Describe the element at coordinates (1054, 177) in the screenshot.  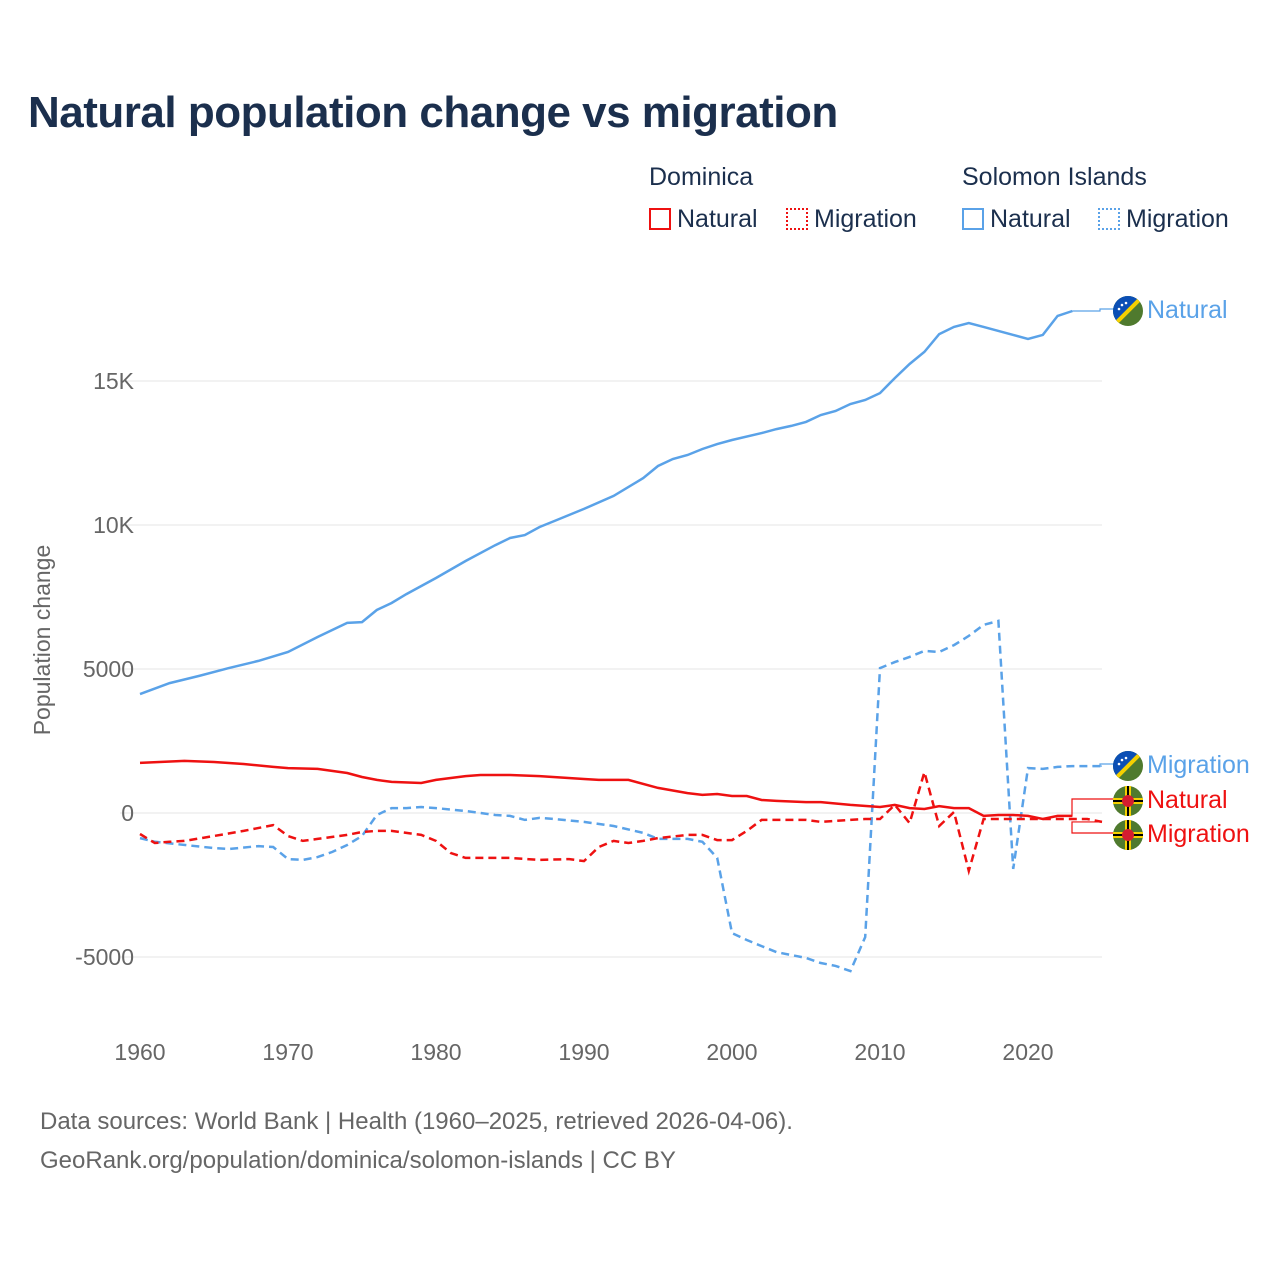
I see `legend-group-title: Solomon Islands` at that location.